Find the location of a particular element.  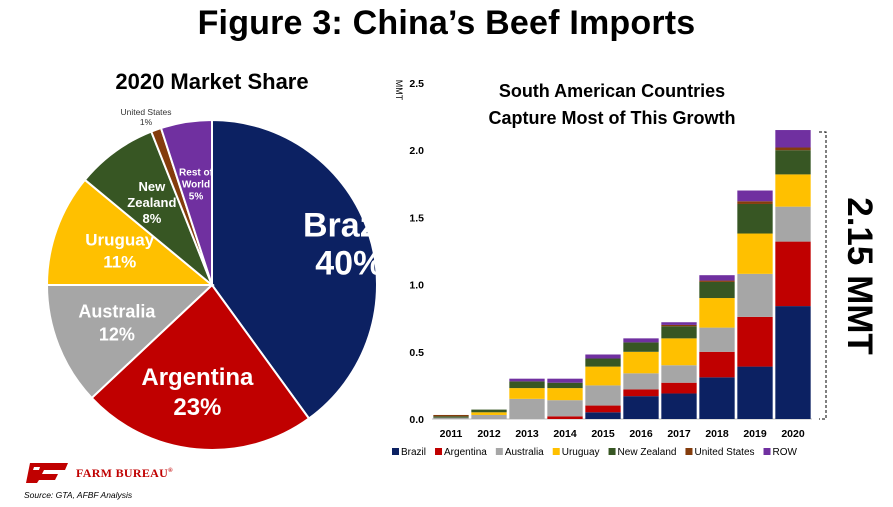

y-axis-label: MMT is located at coordinates (399, 90).